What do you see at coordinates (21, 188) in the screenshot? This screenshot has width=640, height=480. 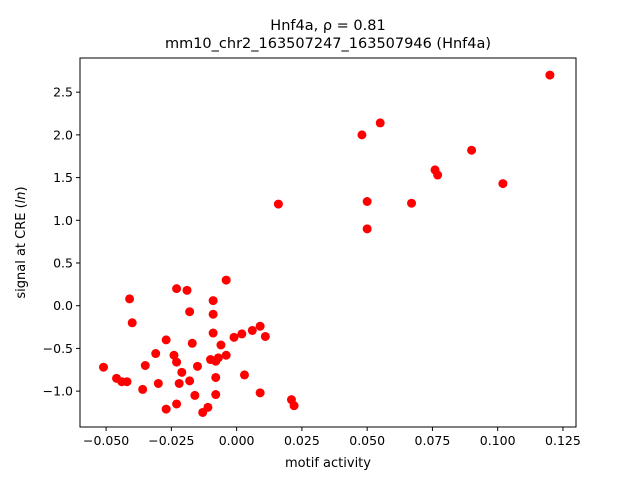 I see `y-axis-label-suffix: )` at bounding box center [21, 188].